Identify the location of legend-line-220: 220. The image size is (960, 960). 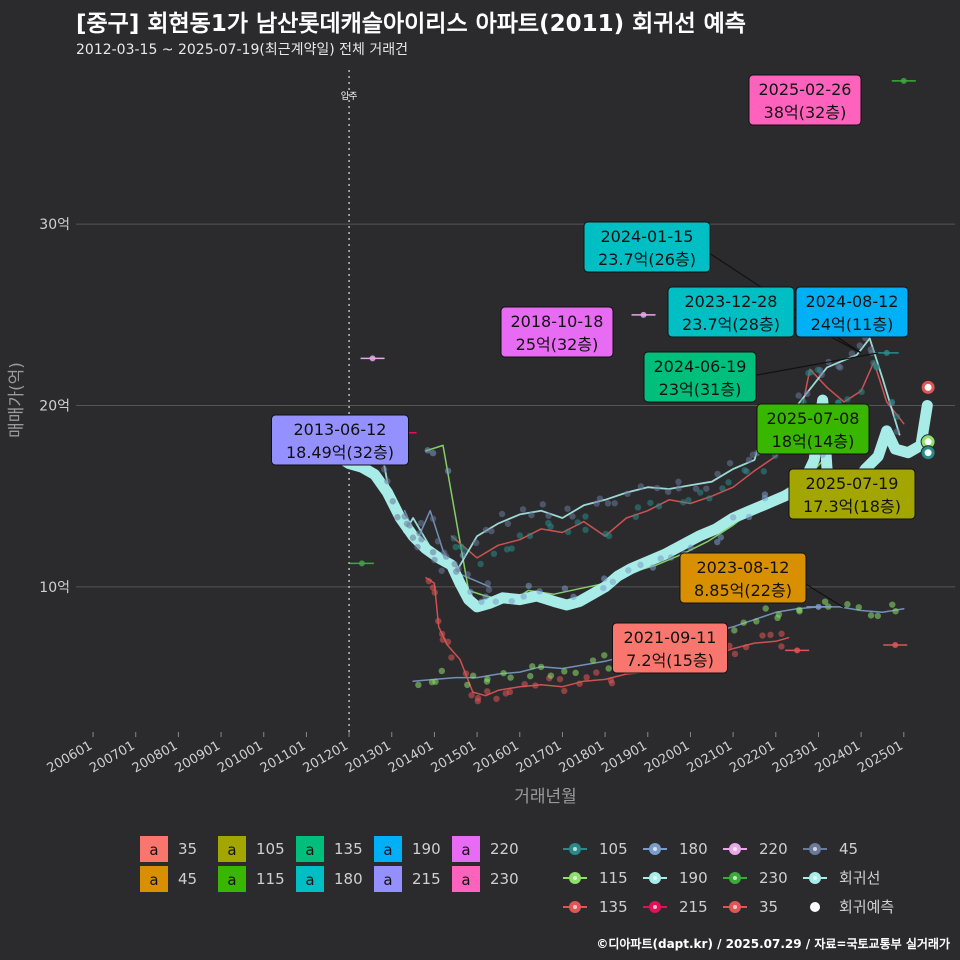
(755, 849).